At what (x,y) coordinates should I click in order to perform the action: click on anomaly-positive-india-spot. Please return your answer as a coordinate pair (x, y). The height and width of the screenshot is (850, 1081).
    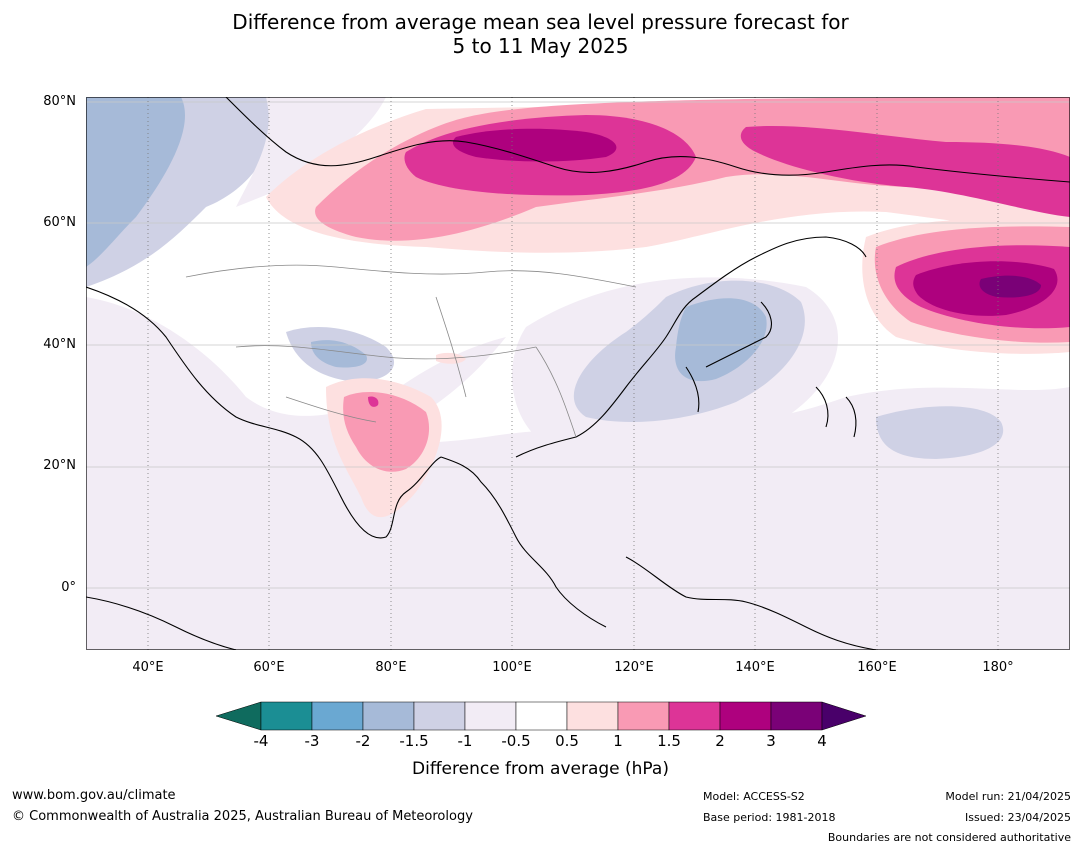
    Looking at the image, I should click on (373, 401).